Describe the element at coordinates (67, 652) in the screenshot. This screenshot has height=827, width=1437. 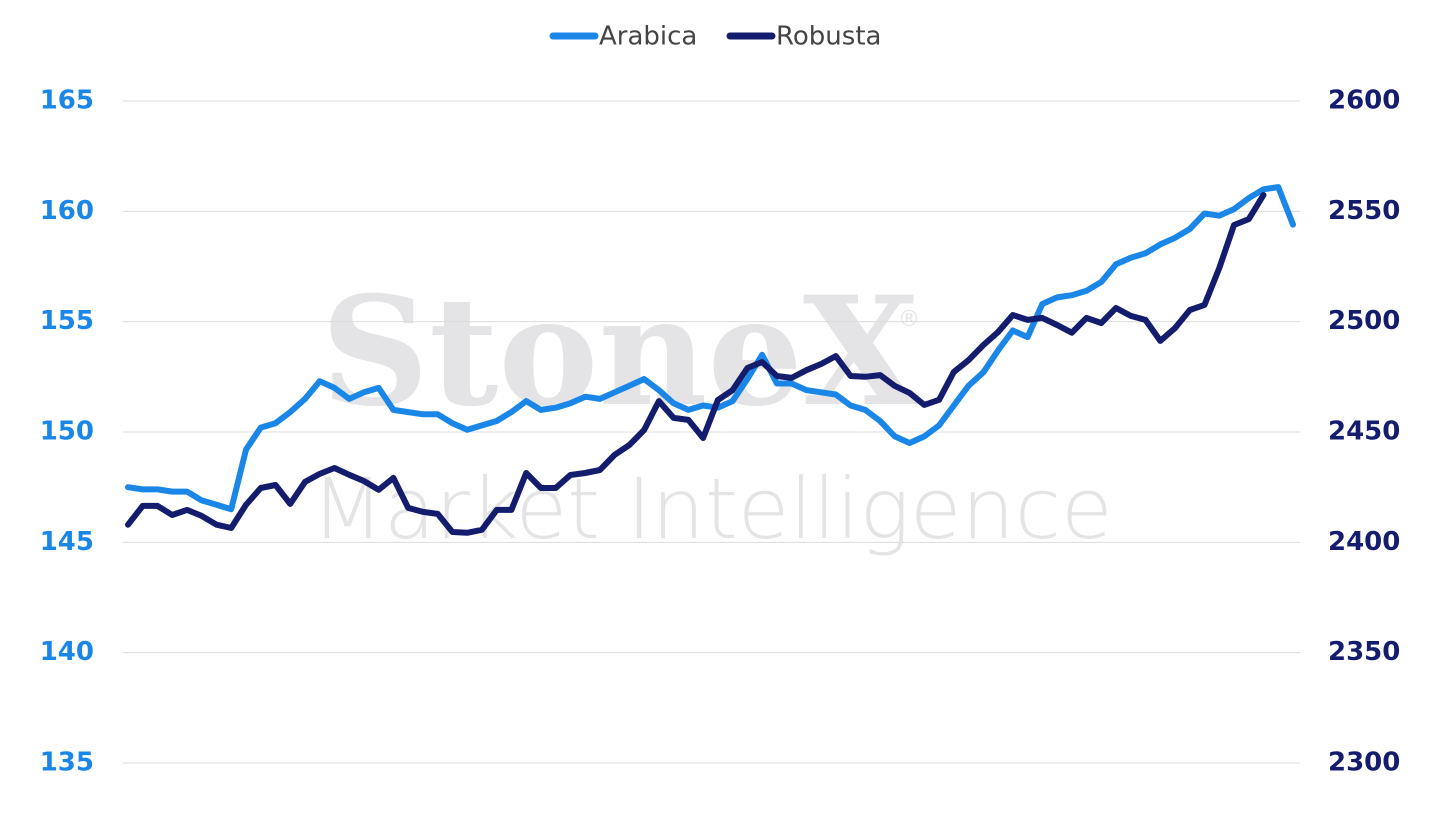
I see `y-tick-label: 140` at that location.